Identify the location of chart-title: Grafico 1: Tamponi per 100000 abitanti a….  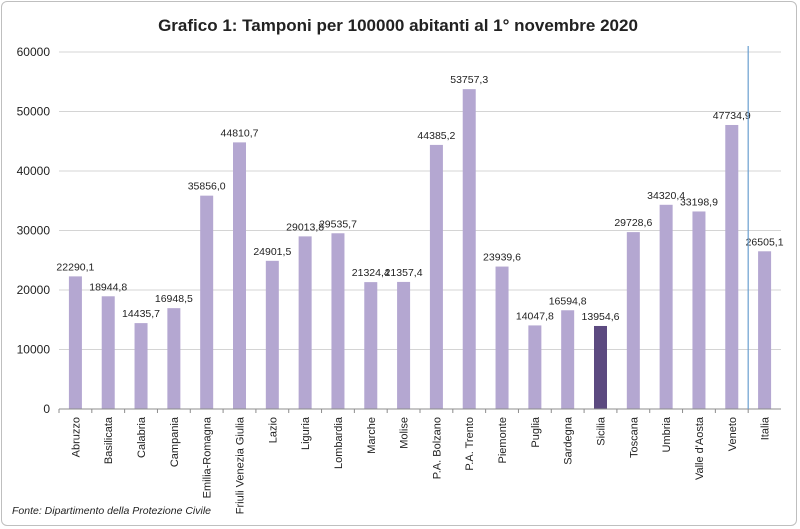
(398, 25).